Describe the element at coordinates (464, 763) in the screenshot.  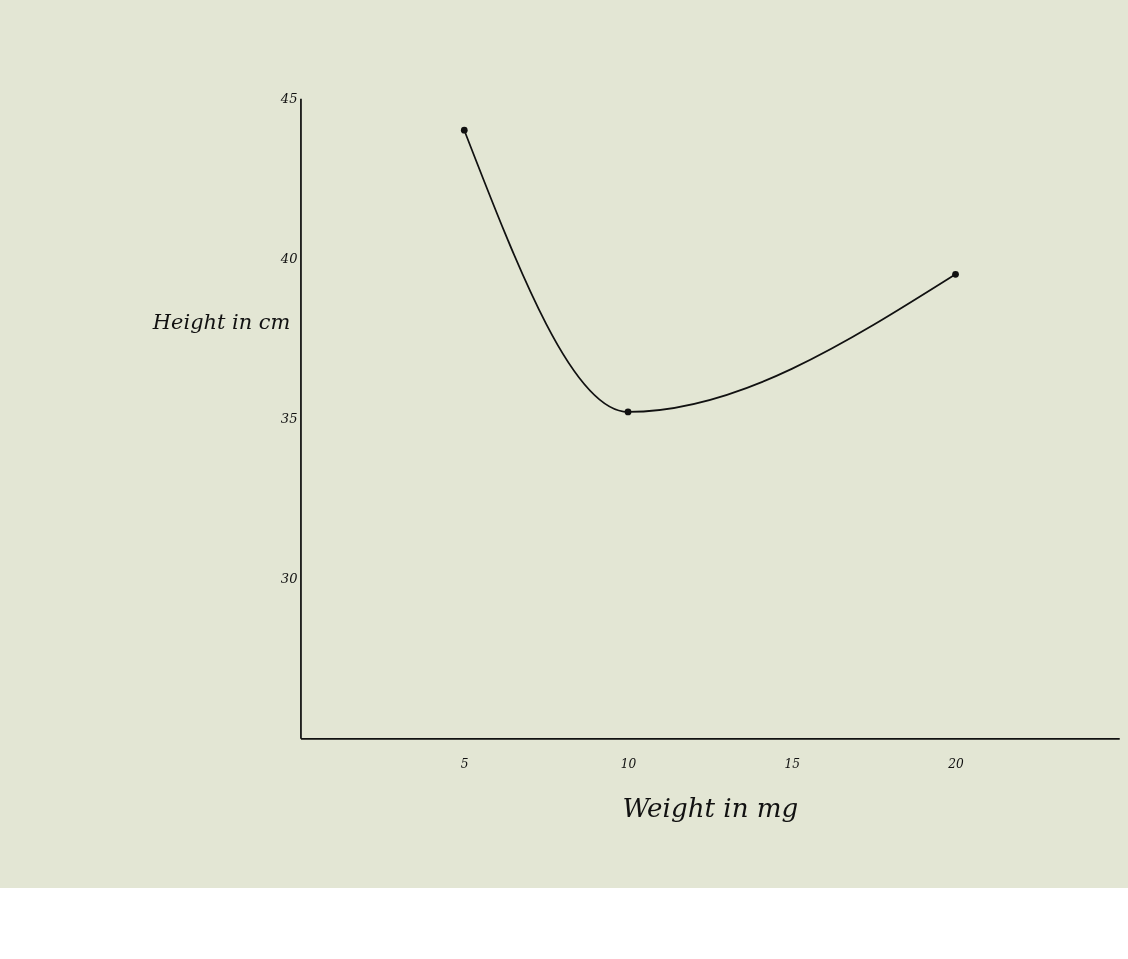
I see `x-tick-label: 5` at that location.